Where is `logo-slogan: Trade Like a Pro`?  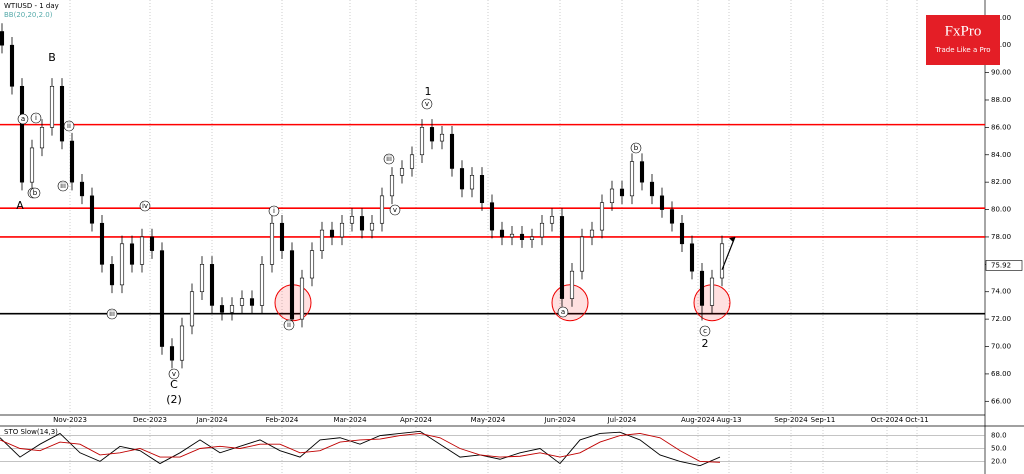
logo-slogan: Trade Like a Pro is located at coordinates (962, 50).